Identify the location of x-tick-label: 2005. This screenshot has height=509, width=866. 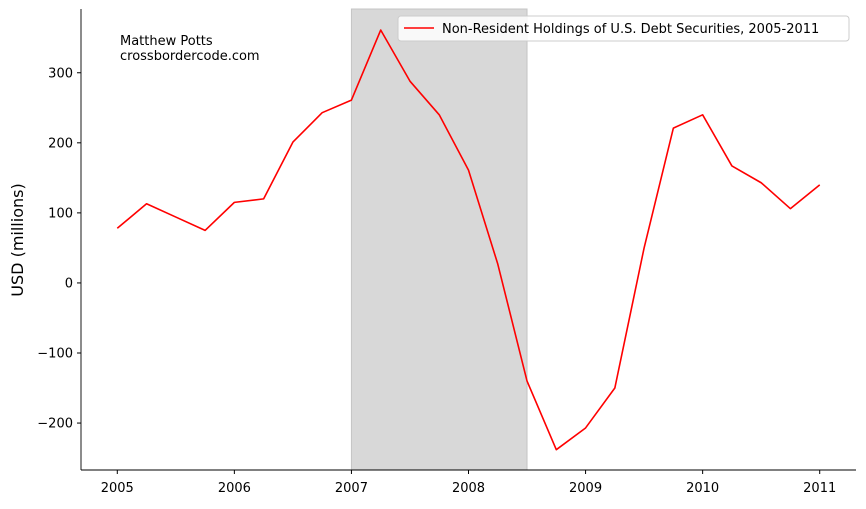
(117, 488).